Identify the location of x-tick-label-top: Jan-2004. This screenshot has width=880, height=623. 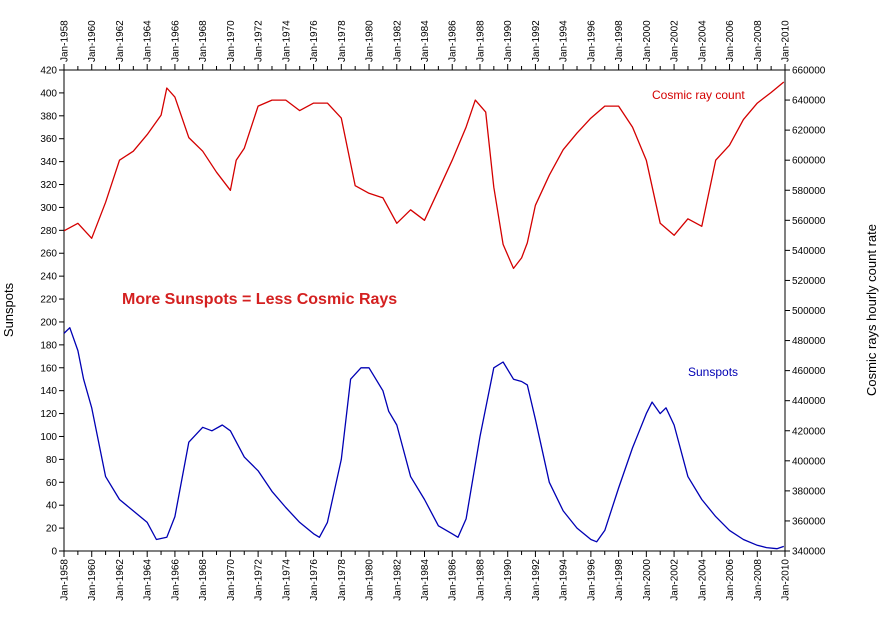
(702, 41).